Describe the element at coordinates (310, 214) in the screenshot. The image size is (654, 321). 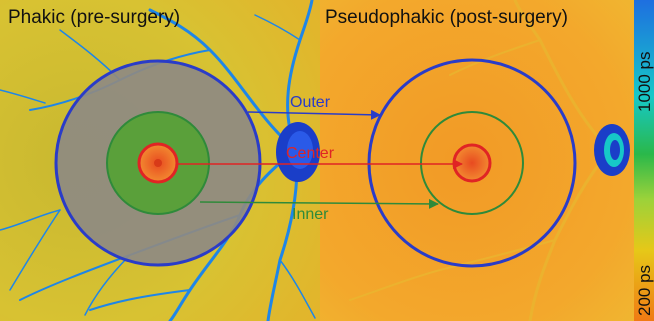
I see `inner-label: Inner` at that location.